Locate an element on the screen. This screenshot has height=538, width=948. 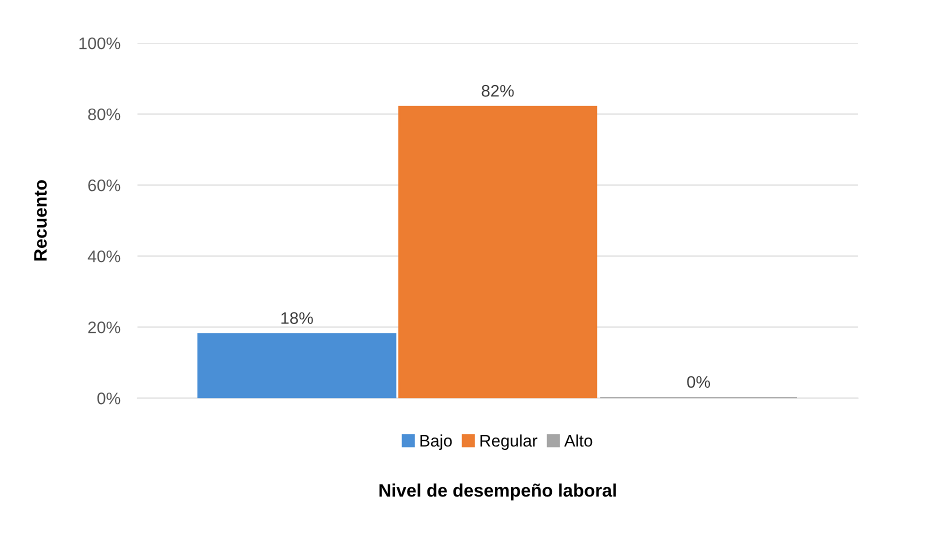
y-axis-title: Recuento is located at coordinates (40, 220).